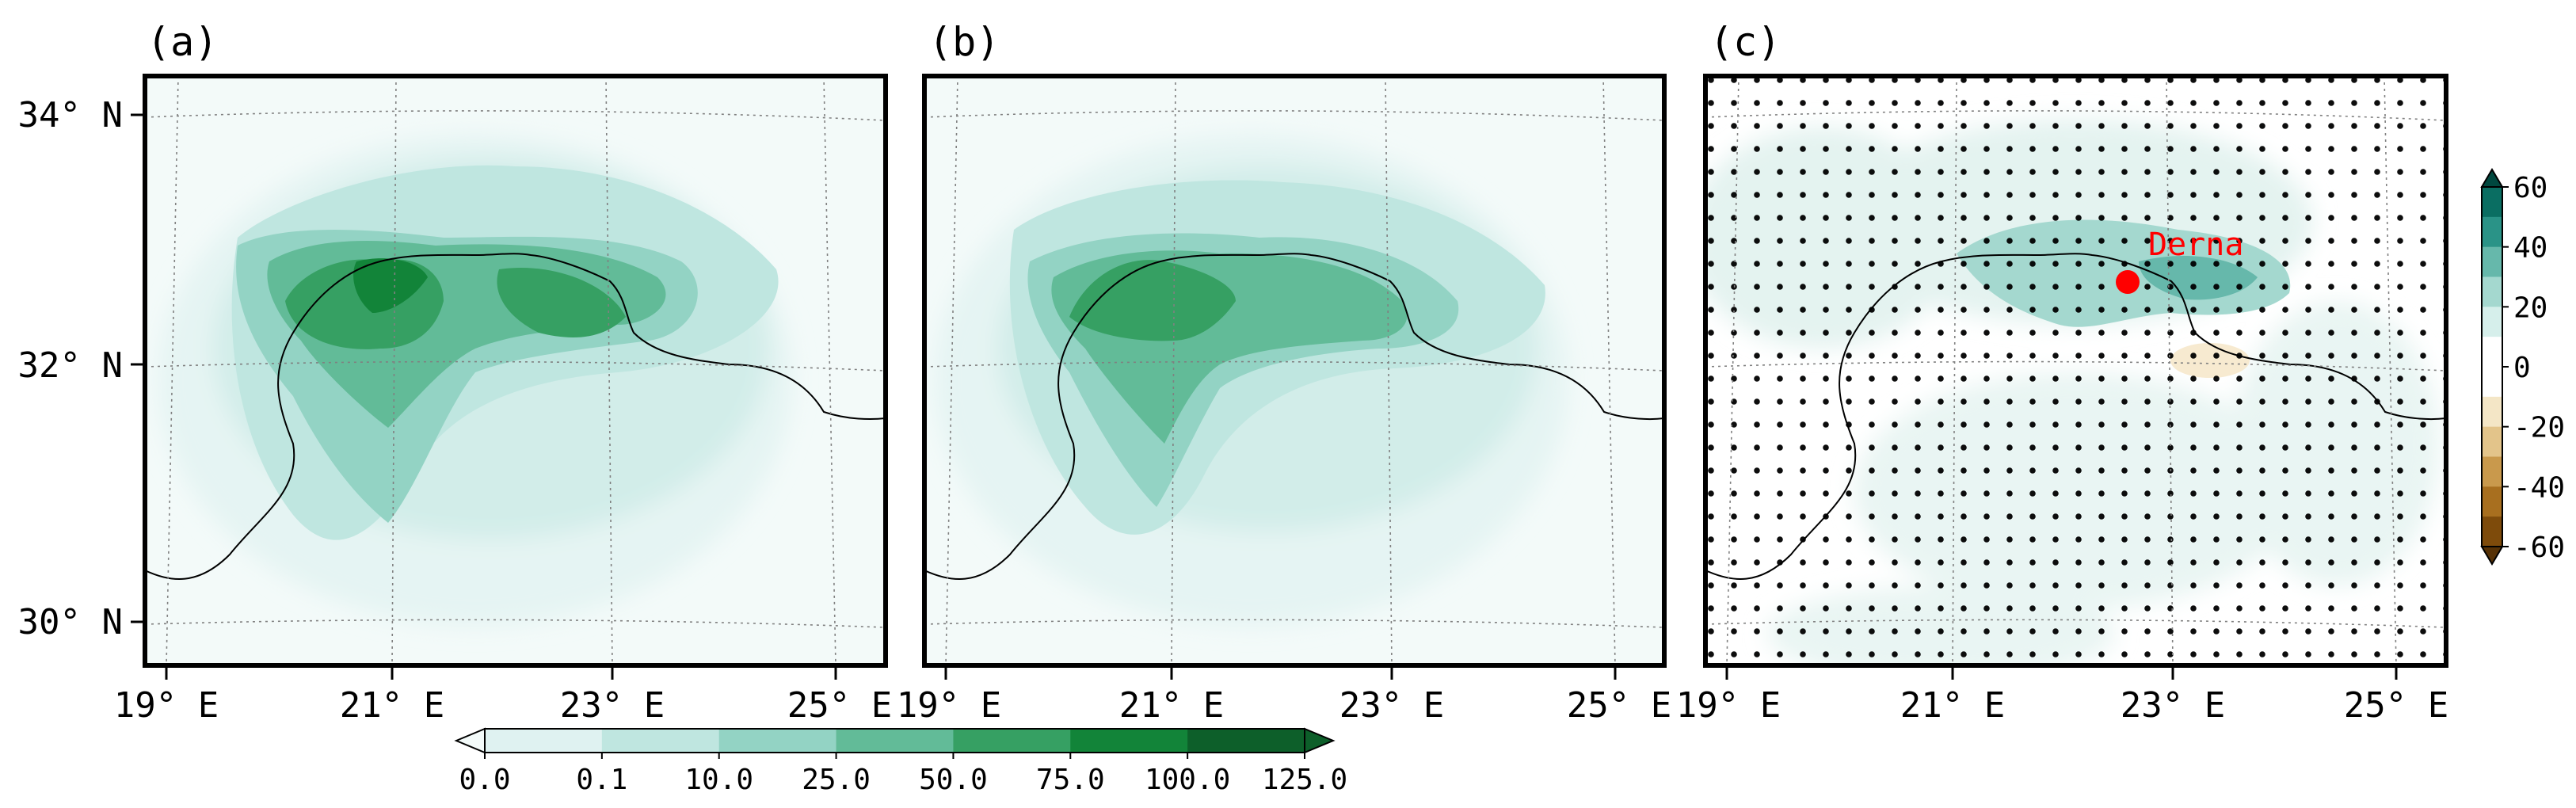  What do you see at coordinates (1280, 672) in the screenshot?
I see `lon-ticks-b` at bounding box center [1280, 672].